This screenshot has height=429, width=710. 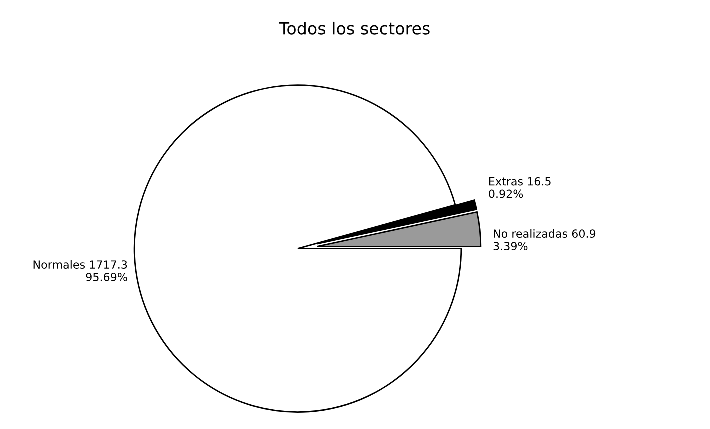 What do you see at coordinates (506, 194) in the screenshot?
I see `data-label: 0.92%` at bounding box center [506, 194].